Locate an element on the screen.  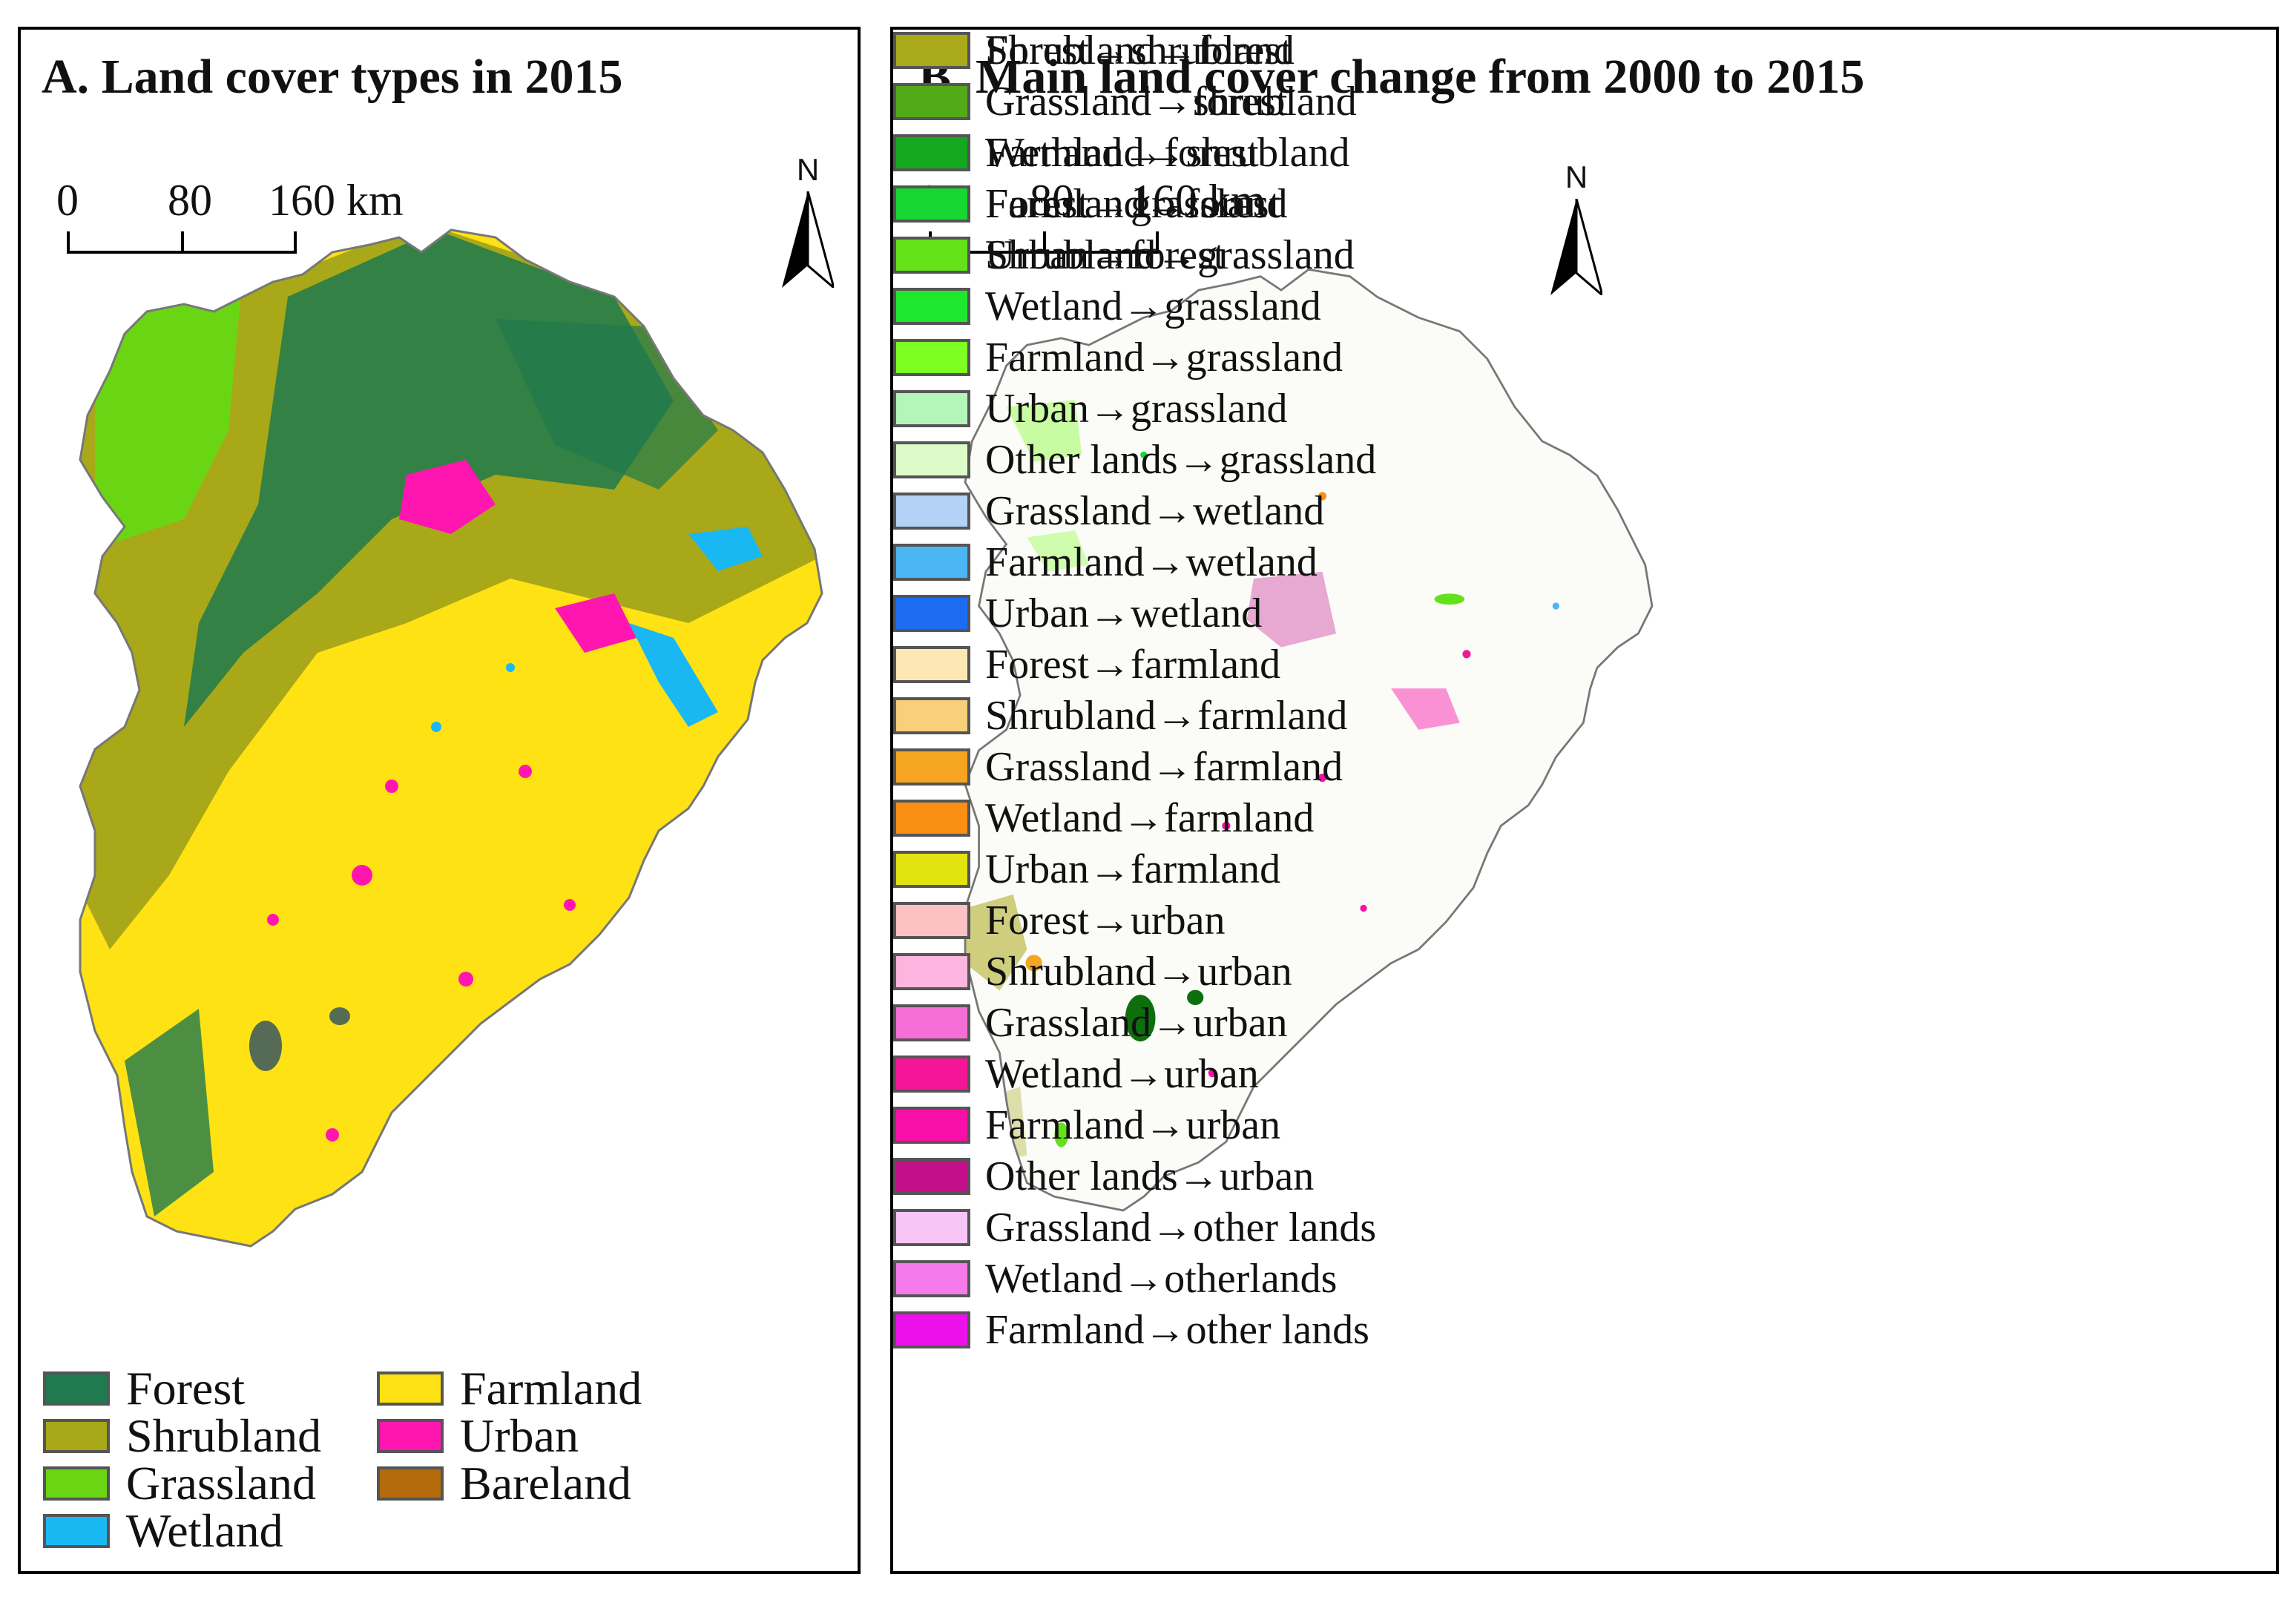
legend-item-wetland: Wetland is located at coordinates (163, 1531).